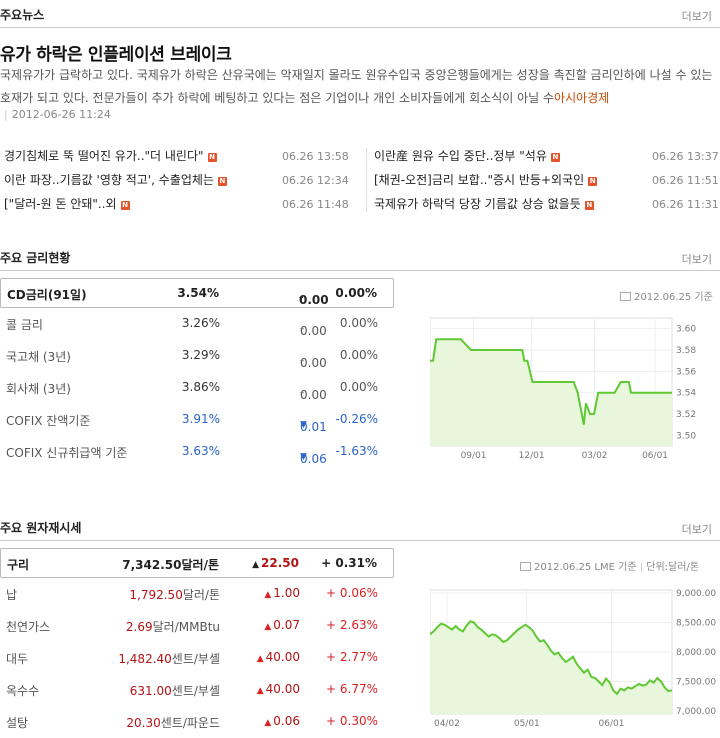  What do you see at coordinates (47, 295) in the screenshot?
I see `rate-name: CD금리(91일)` at bounding box center [47, 295].